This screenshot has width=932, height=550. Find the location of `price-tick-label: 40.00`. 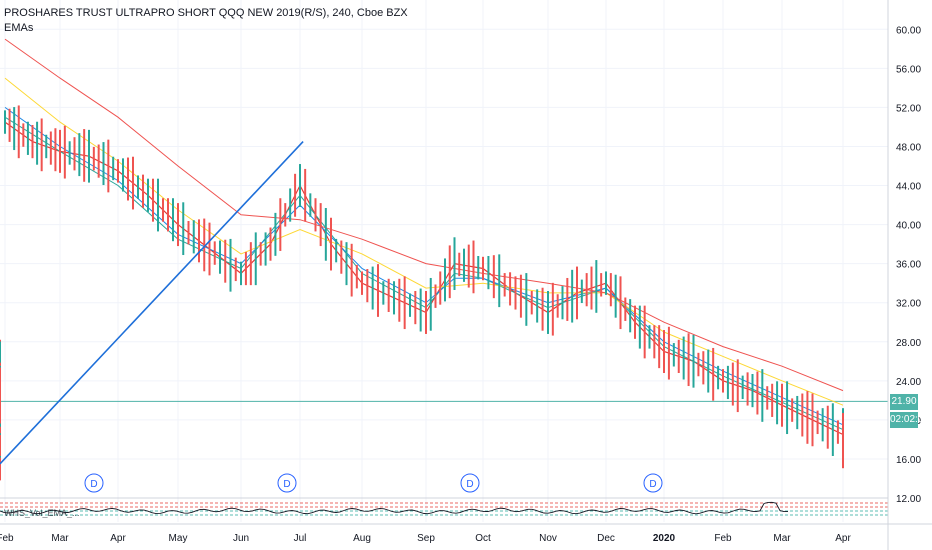

price-tick-label: 40.00 is located at coordinates (908, 226).